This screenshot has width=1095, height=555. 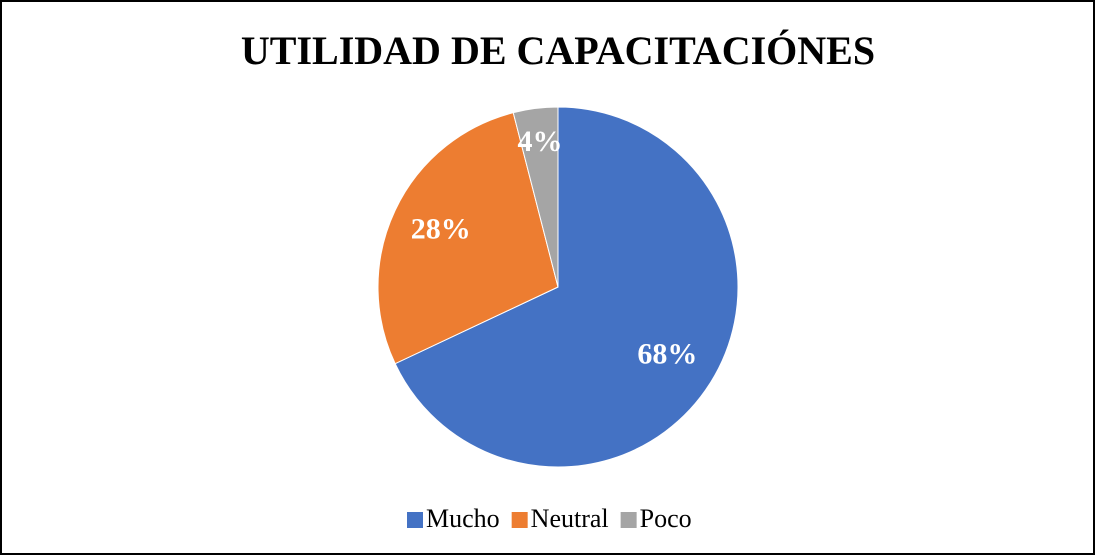 I want to click on legend-label: Mucho, so click(x=463, y=518).